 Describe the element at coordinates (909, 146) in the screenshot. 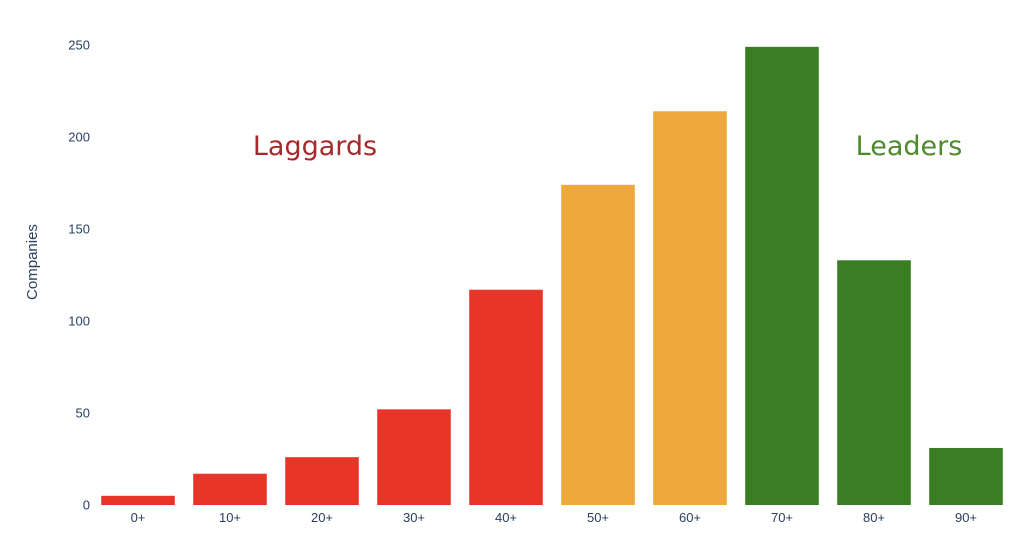

I see `leaders-annotation: Leaders` at that location.